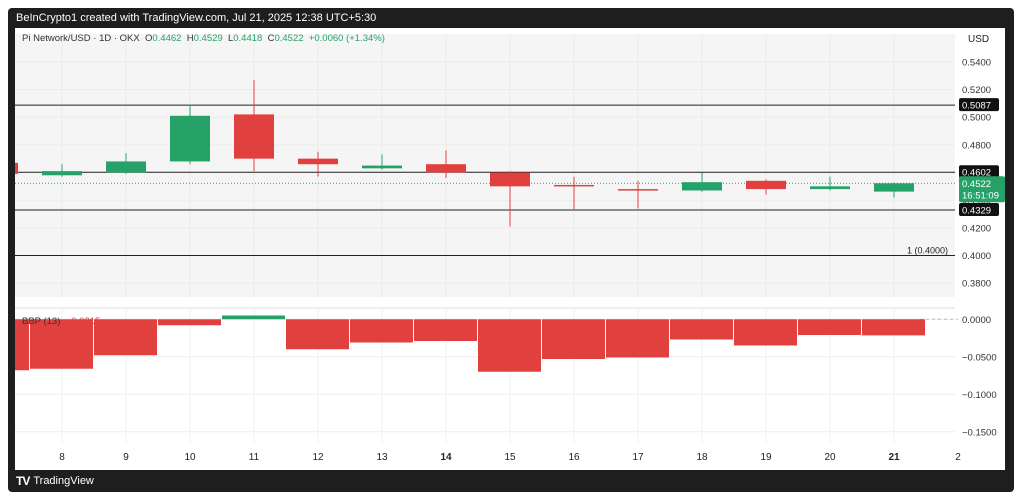 Image resolution: width=1024 pixels, height=500 pixels. What do you see at coordinates (976, 106) in the screenshot?
I see `level-price-tag-label: 0.5087` at bounding box center [976, 106].